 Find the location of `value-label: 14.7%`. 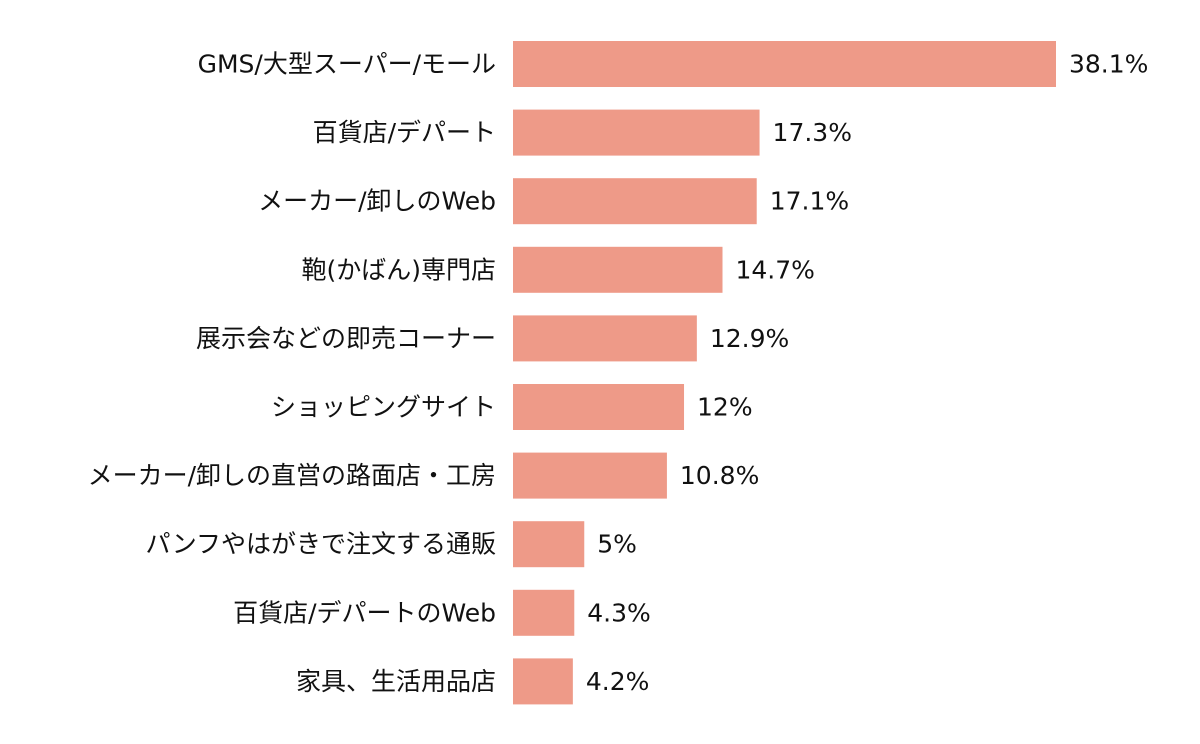

value-label: 14.7% is located at coordinates (775, 269).